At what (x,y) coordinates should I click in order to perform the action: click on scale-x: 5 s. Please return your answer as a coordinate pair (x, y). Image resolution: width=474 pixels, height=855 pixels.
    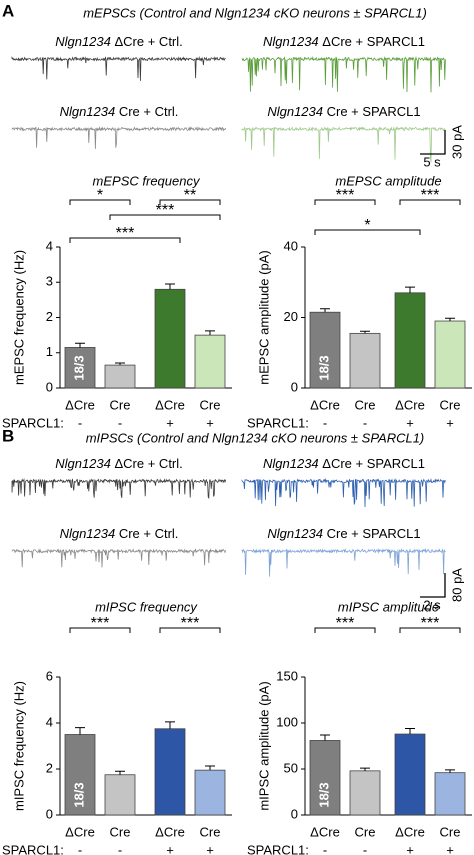
    Looking at the image, I should click on (432, 161).